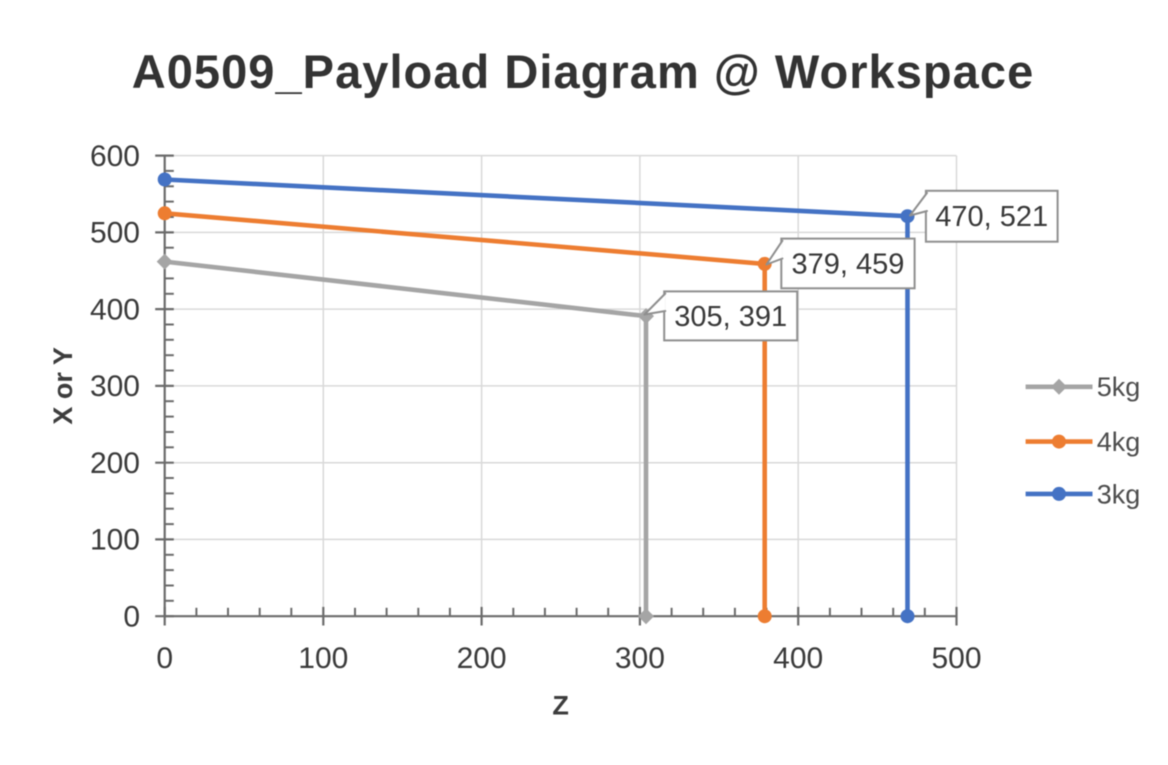 The image size is (1168, 765). What do you see at coordinates (1119, 442) in the screenshot?
I see `svg-text: 4kg` at bounding box center [1119, 442].